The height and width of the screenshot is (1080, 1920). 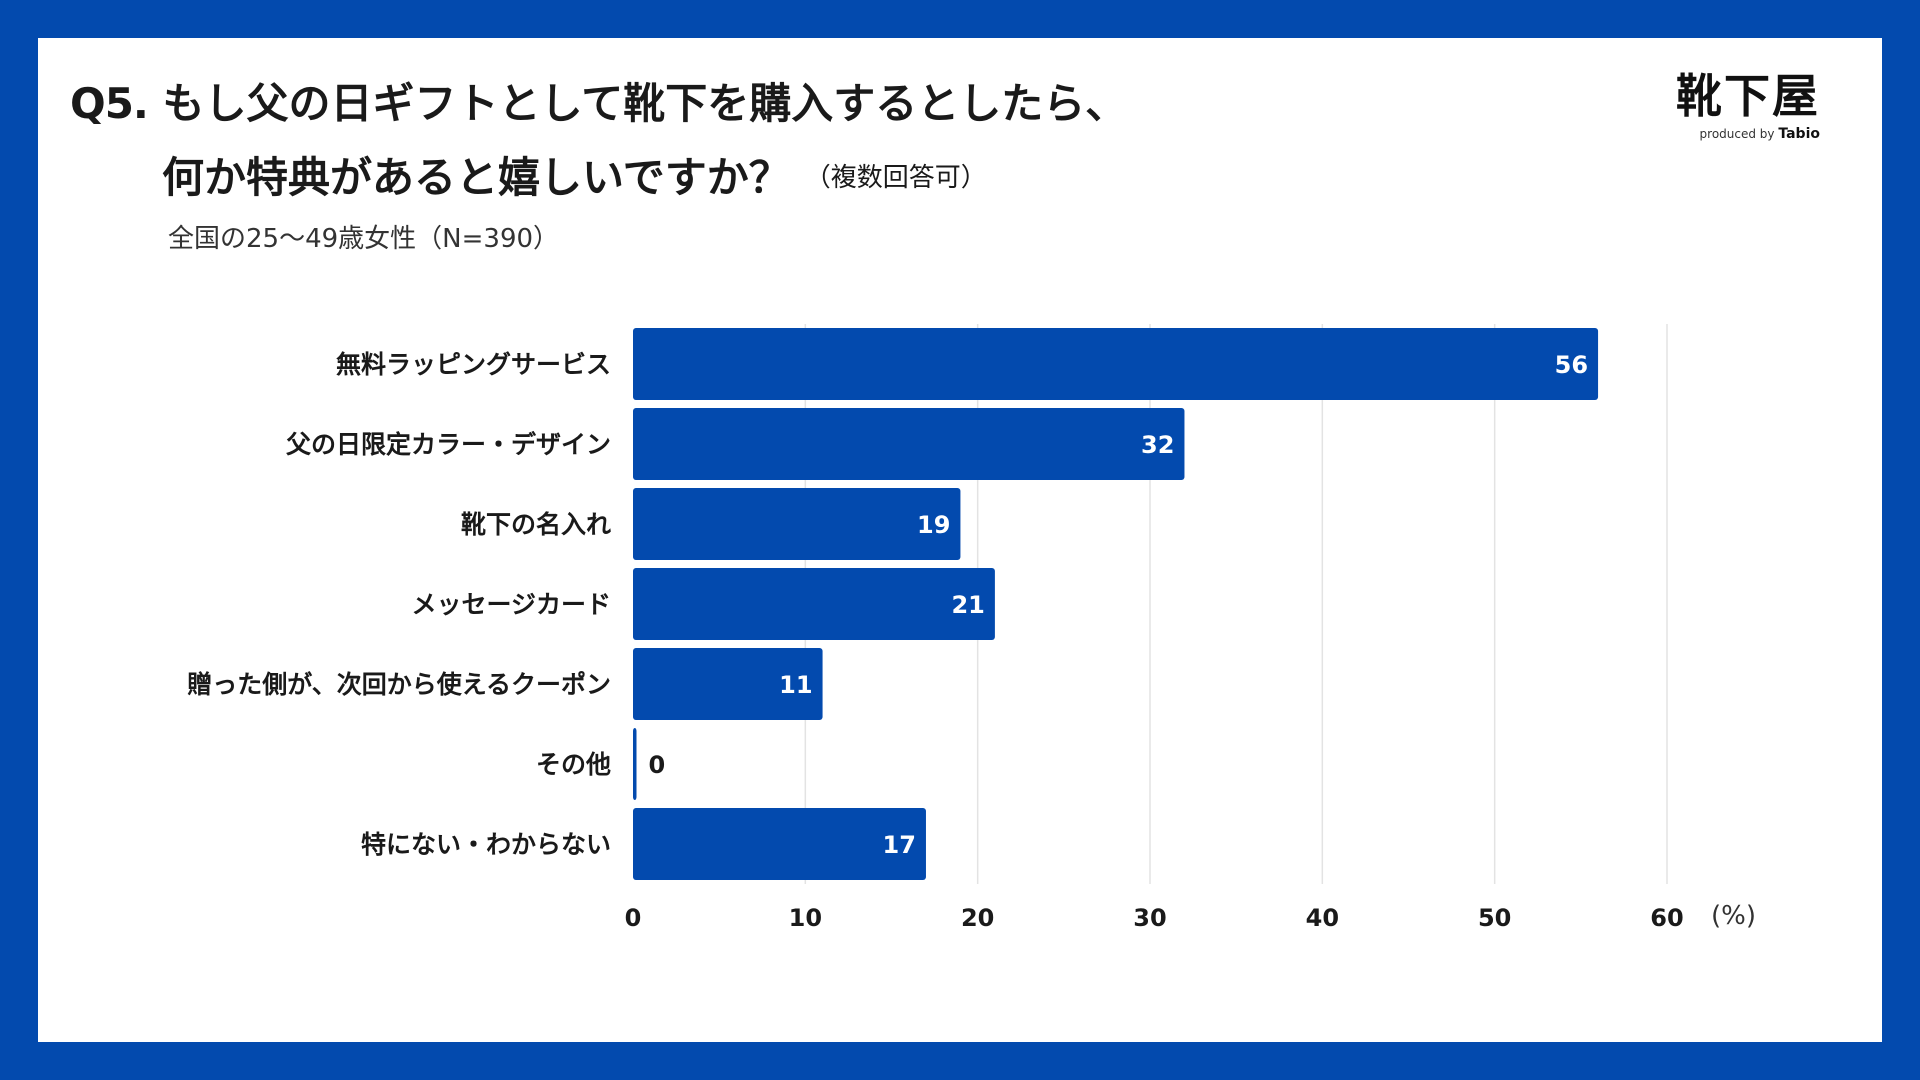 What do you see at coordinates (399, 684) in the screenshot?
I see `category-label: 贈った側が、次回から使えるクーポン` at bounding box center [399, 684].